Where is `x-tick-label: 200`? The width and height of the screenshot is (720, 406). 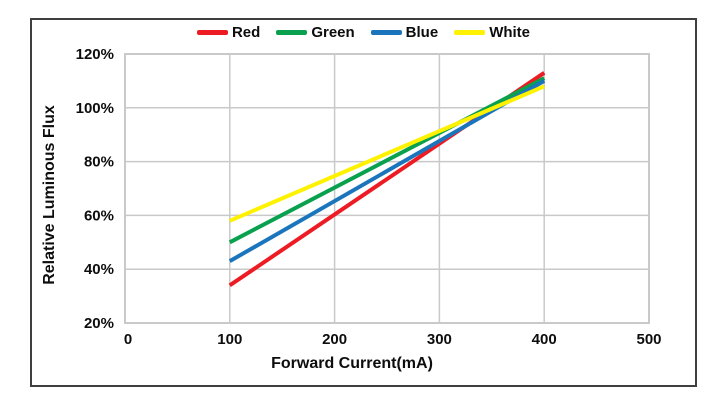 x-tick-label: 200 is located at coordinates (334, 339).